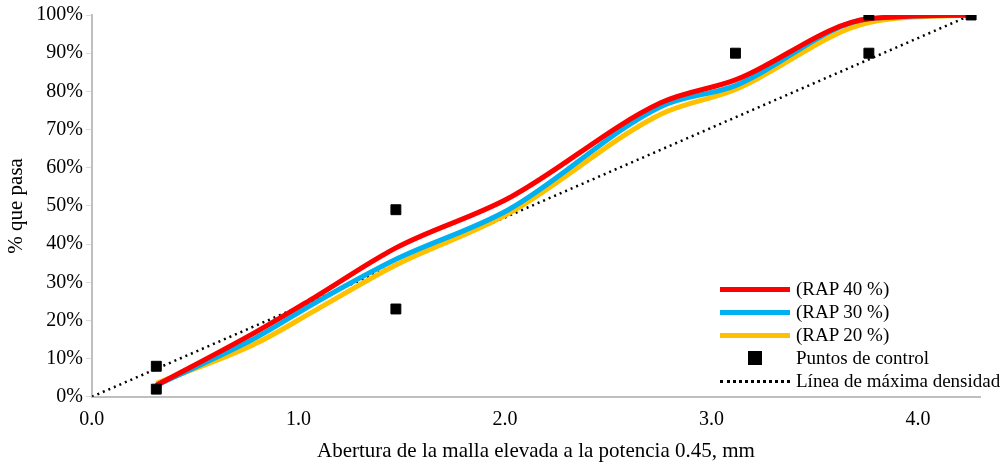 This screenshot has width=1005, height=468. Describe the element at coordinates (64, 280) in the screenshot. I see `y-tick-label: 30%` at that location.